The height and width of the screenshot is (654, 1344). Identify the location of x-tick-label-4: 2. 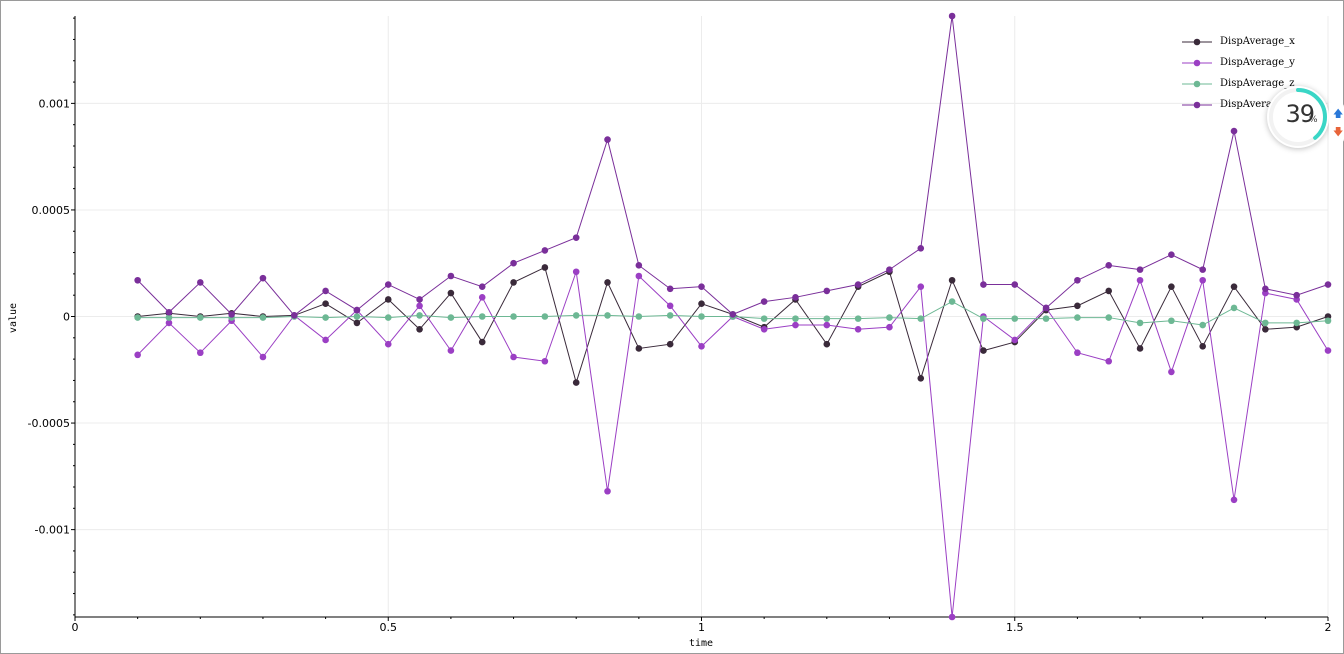
(1328, 627).